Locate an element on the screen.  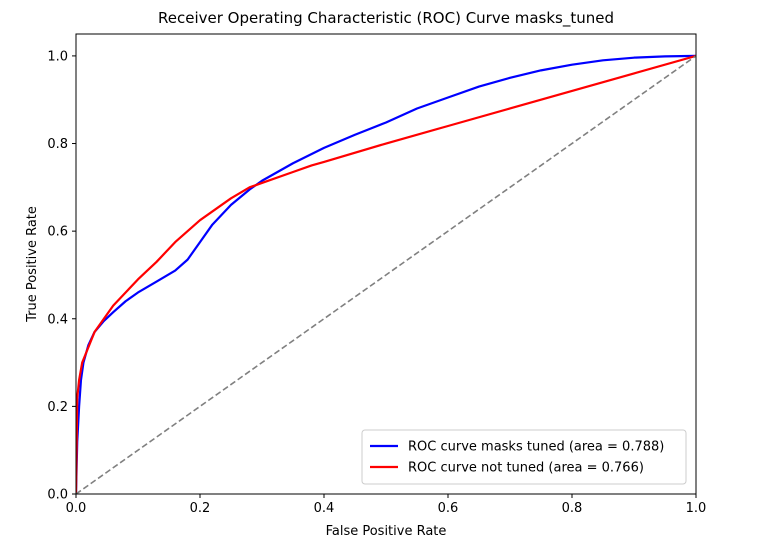
y-tick-label: 0.6 is located at coordinates (57, 232).